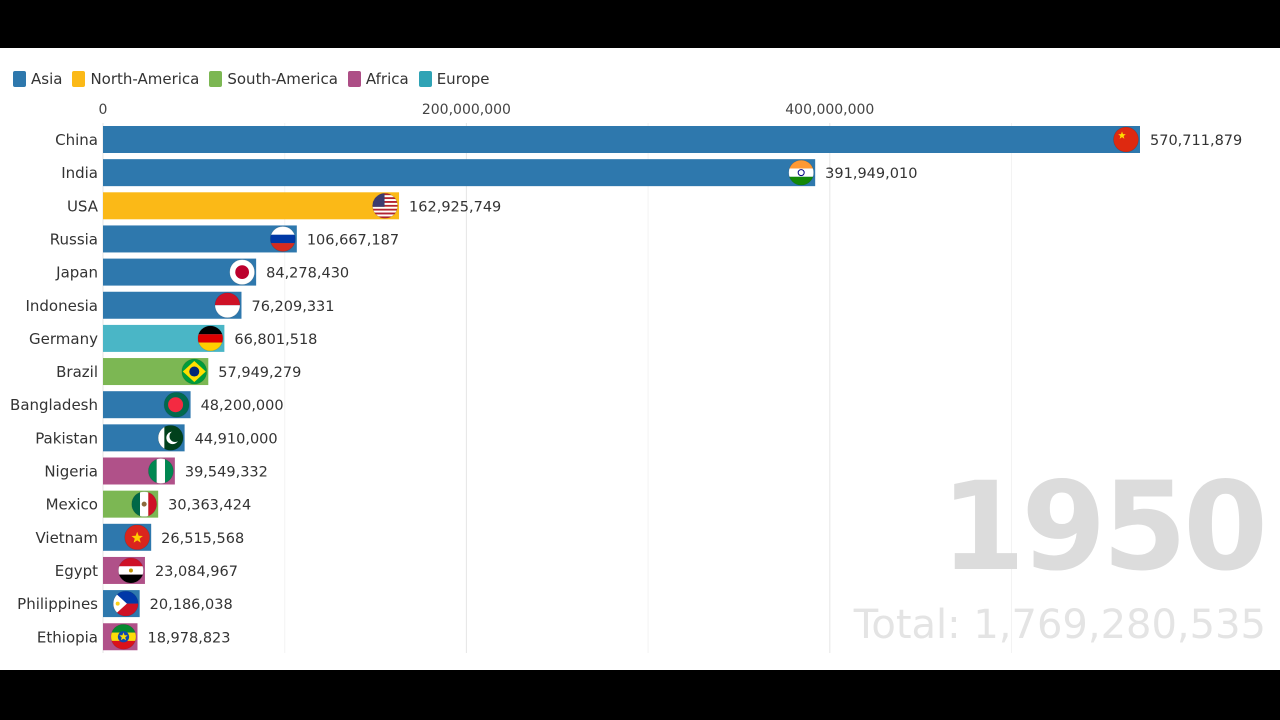 This screenshot has height=720, width=1280. Describe the element at coordinates (145, 79) in the screenshot. I see `legend-label: North-America` at that location.